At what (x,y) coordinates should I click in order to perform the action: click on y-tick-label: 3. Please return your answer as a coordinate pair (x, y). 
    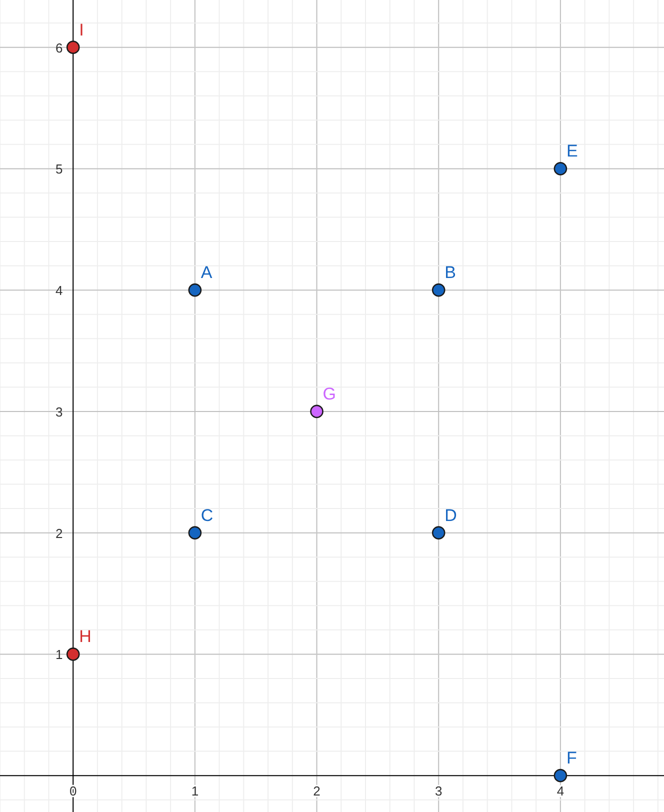
    Looking at the image, I should click on (59, 412).